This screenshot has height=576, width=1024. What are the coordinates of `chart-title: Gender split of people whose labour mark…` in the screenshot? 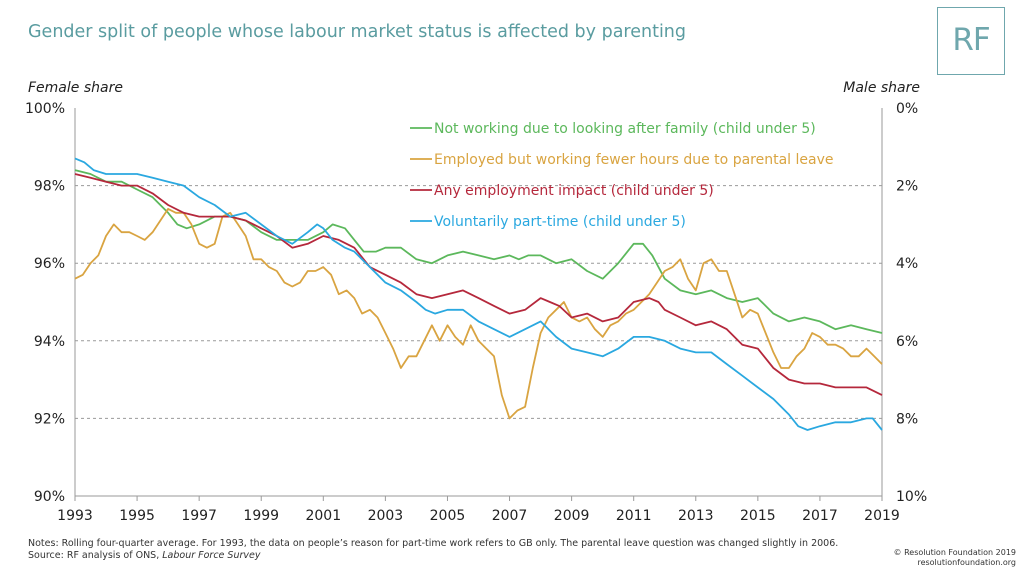 It's located at (357, 32).